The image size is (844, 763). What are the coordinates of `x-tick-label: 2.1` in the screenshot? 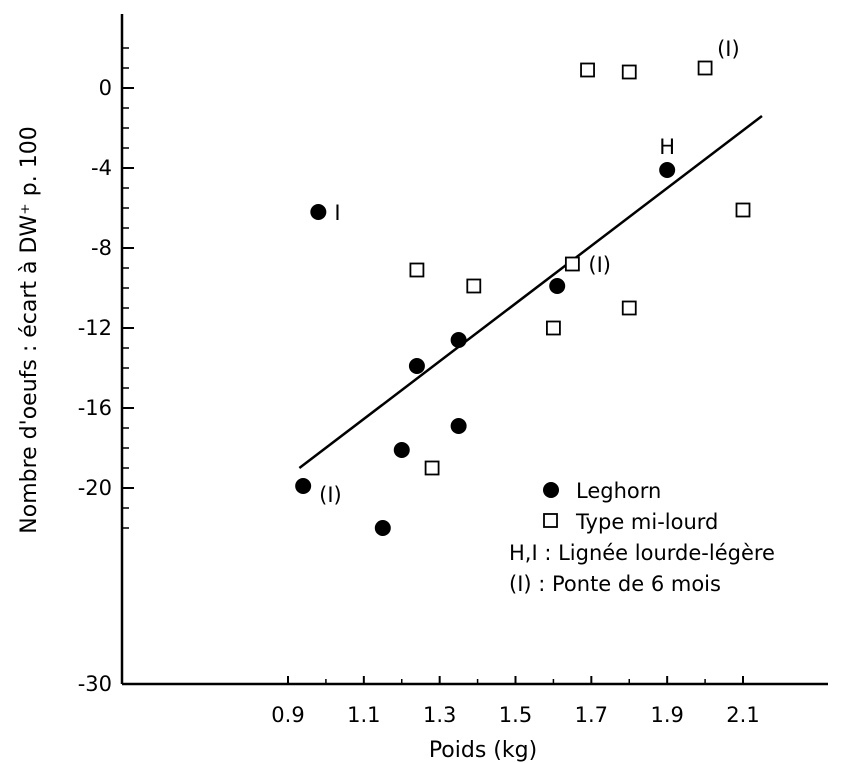 It's located at (742, 715).